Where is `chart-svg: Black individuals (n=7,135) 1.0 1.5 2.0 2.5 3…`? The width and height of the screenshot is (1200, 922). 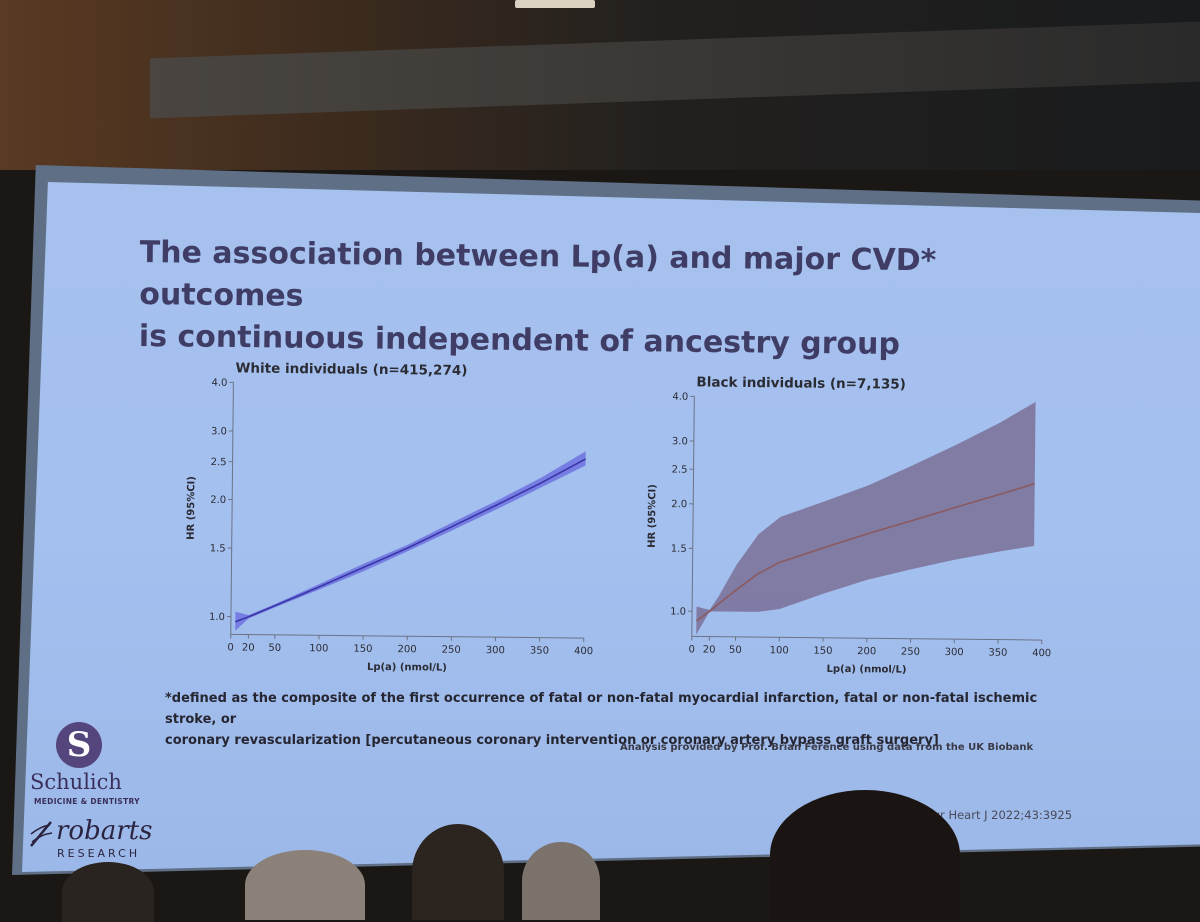
chart-svg: Black individuals (n=7,135) 1.0 1.5 2.0 2.5 3… is located at coordinates (844, 524).